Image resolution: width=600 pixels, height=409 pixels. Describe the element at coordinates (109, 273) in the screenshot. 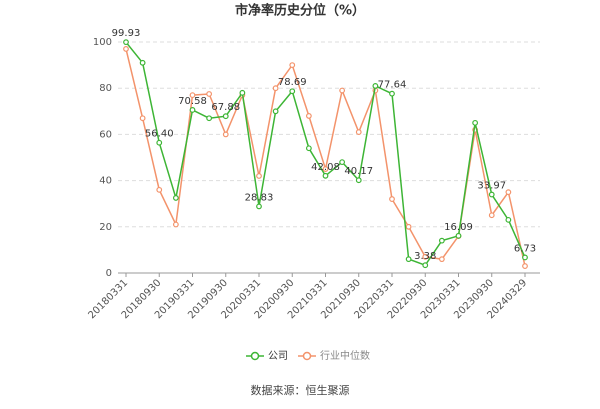

I see `y-tick-label: 0` at that location.